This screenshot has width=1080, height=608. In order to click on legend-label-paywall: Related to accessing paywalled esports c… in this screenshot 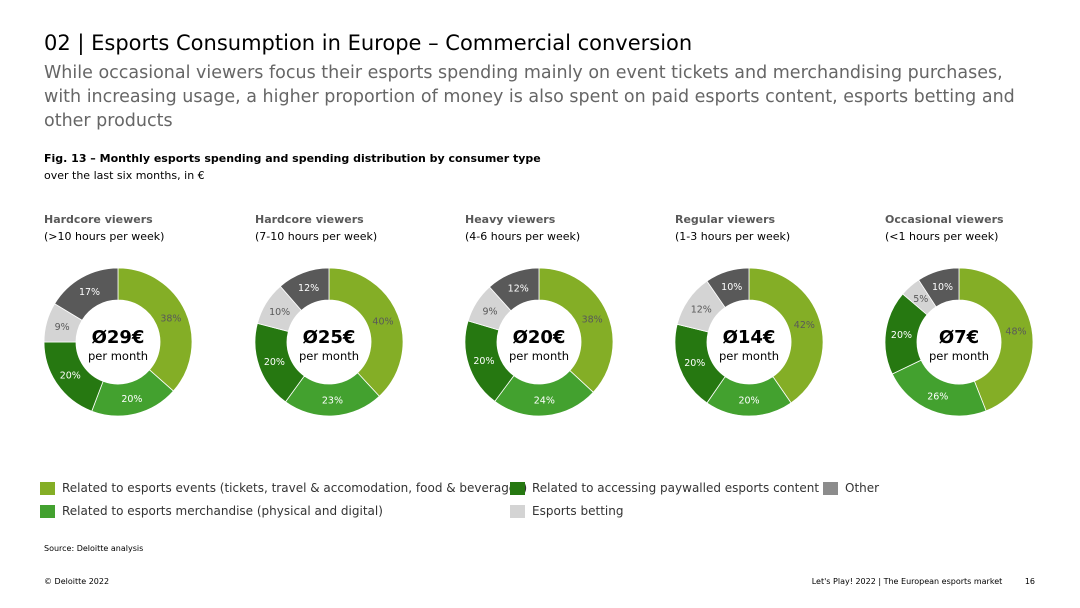, I will do `click(676, 488)`.